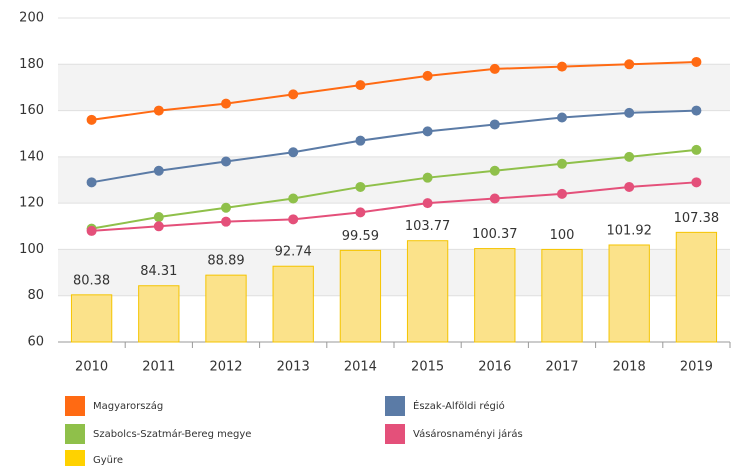  Describe the element at coordinates (172, 434) in the screenshot. I see `legend-label: Szabolcs-Szatmár-Bereg megye` at that location.